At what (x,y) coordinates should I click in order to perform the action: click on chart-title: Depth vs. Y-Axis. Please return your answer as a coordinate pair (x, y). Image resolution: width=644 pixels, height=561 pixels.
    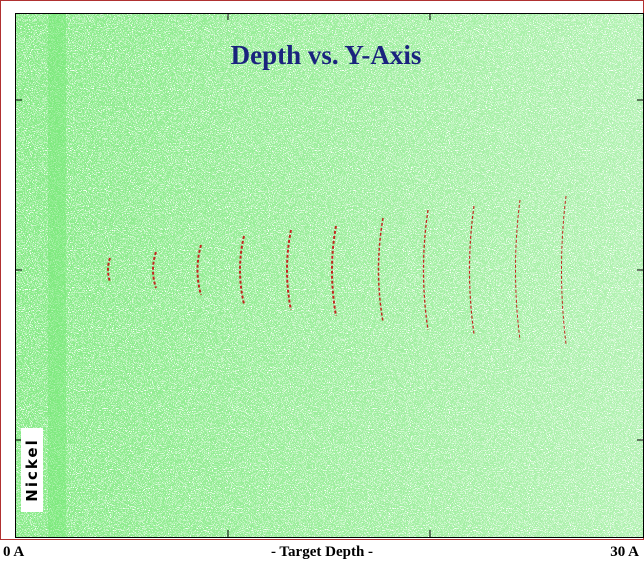
    Looking at the image, I should click on (326, 55).